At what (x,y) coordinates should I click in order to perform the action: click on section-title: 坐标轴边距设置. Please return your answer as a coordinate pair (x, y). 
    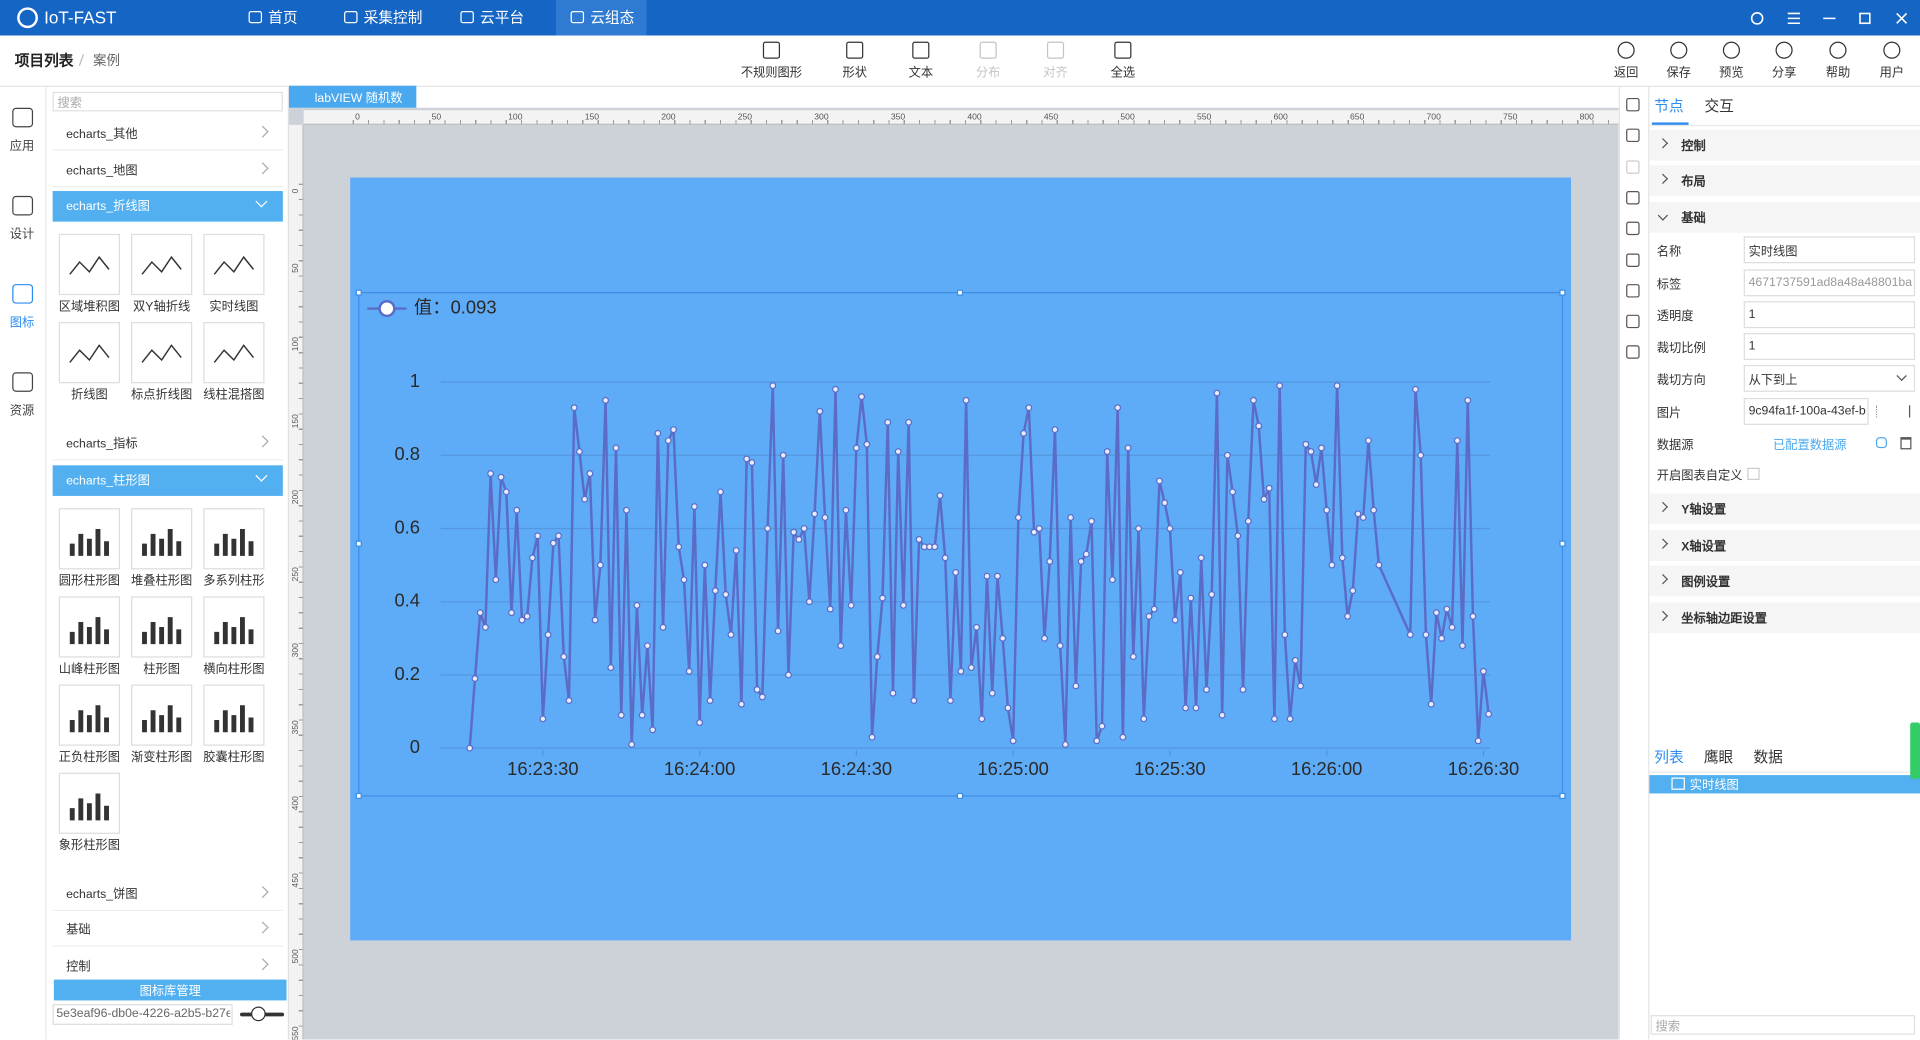
    Looking at the image, I should click on (1724, 619).